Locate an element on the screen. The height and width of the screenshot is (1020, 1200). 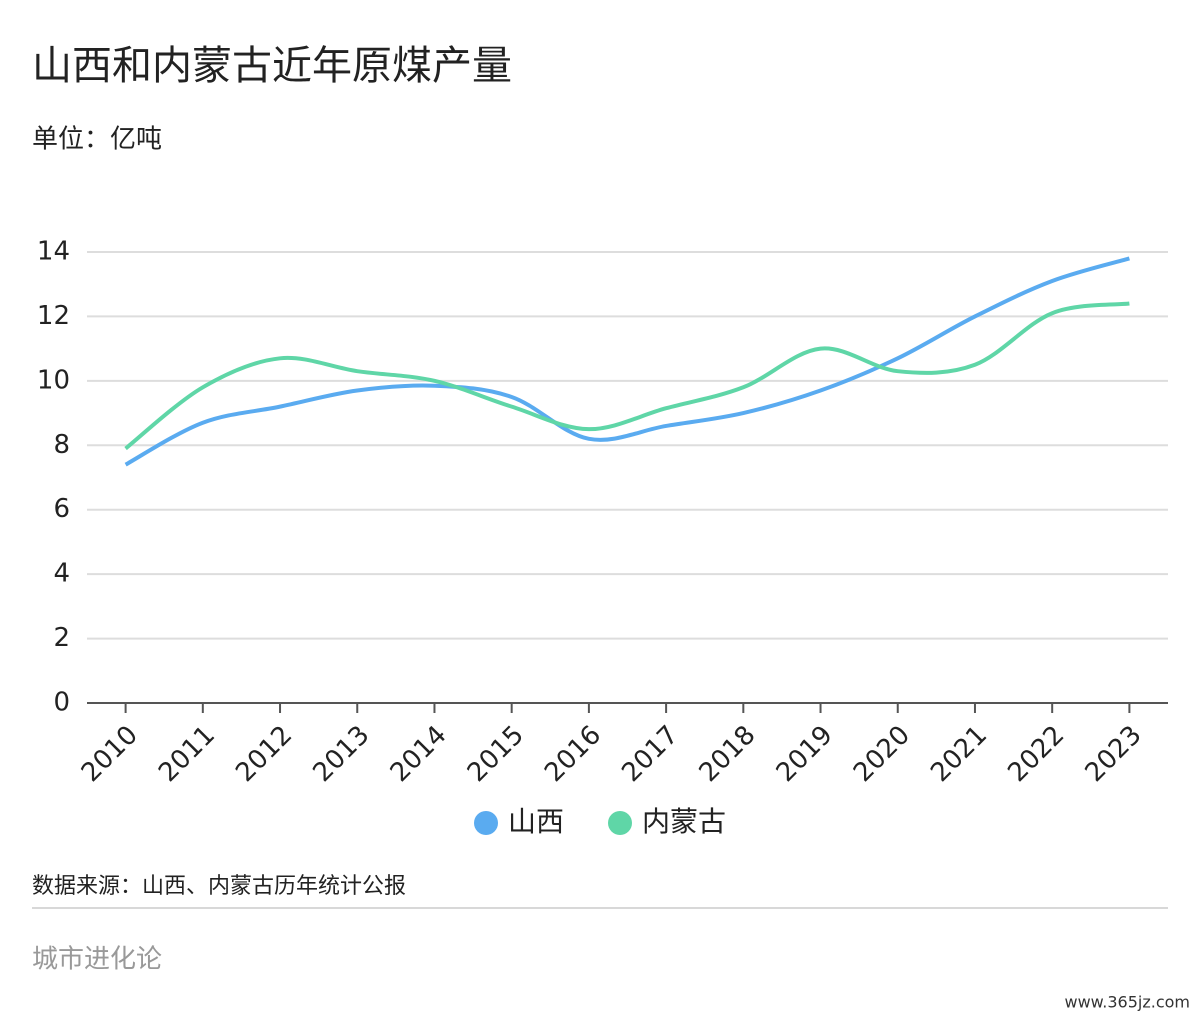
x-tick-label: 2018 is located at coordinates (728, 754).